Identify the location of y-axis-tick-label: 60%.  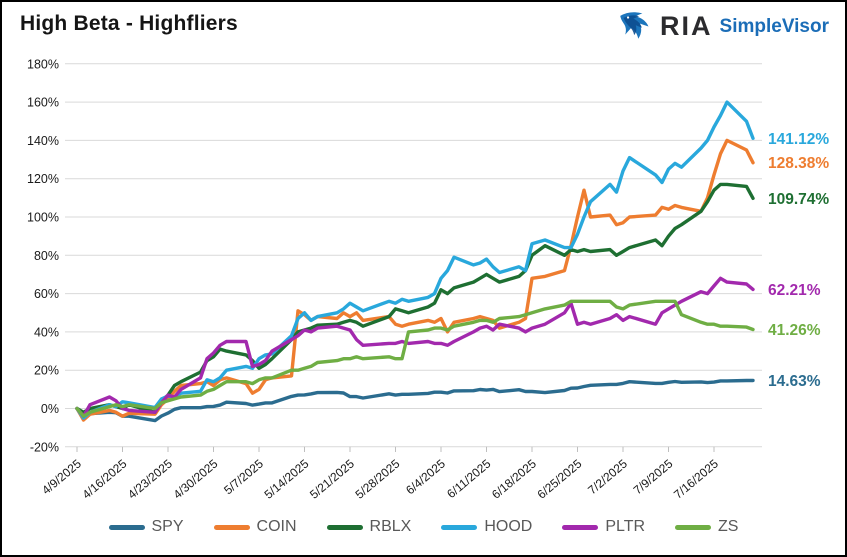
(46, 294).